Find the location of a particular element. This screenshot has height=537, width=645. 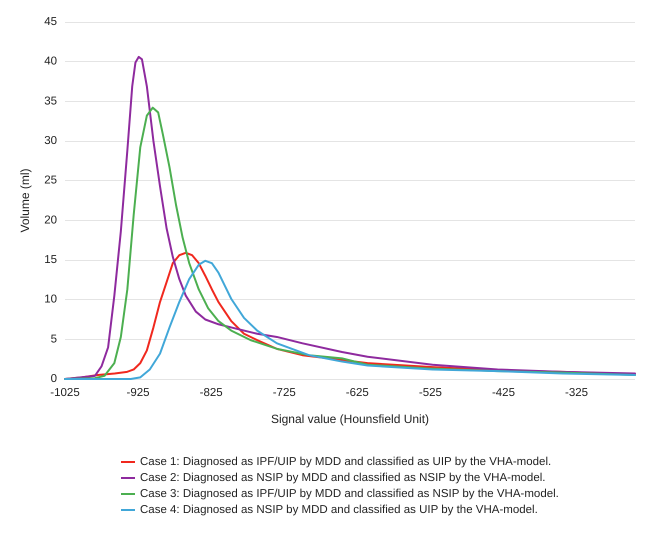

legend-label: Case 1: Diagnosed as IPF/UIP by MDD and classified as UIP by the VHA-model. is located at coordinates (346, 462).